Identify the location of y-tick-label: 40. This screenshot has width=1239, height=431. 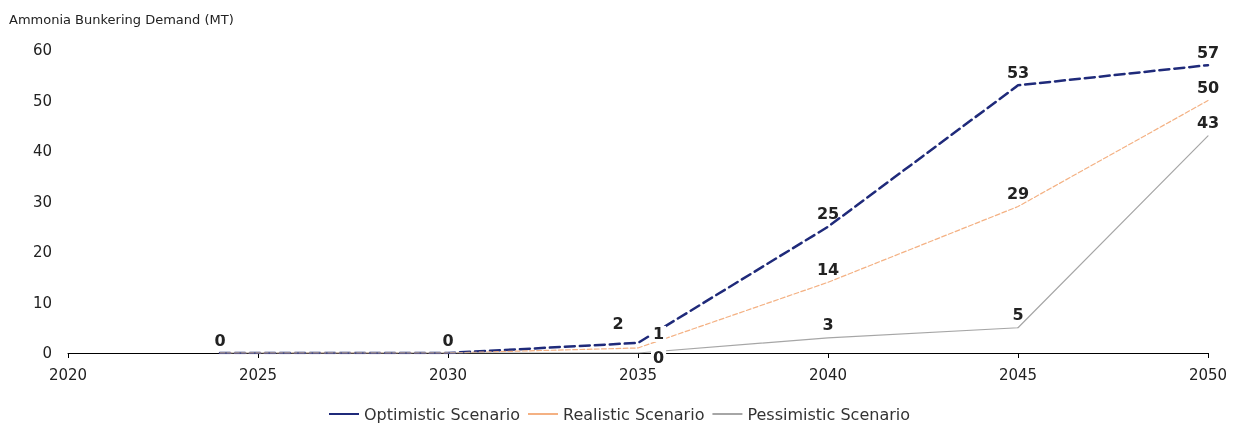
(42, 151).